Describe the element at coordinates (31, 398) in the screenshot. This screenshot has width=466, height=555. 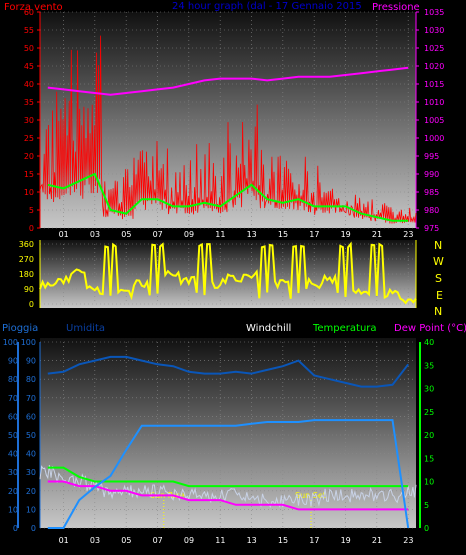
I see `humidity-tick-label: 70` at that location.